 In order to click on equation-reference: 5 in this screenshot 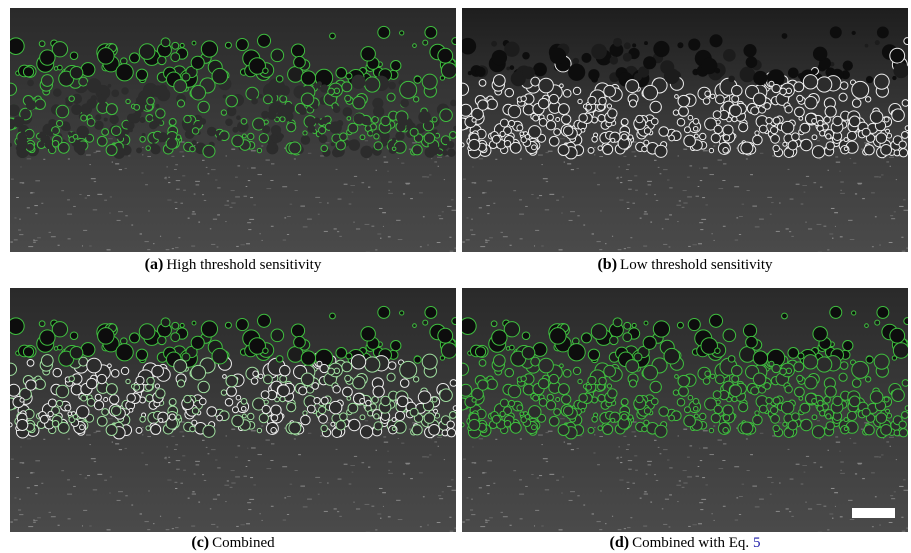, I will do `click(757, 543)`.